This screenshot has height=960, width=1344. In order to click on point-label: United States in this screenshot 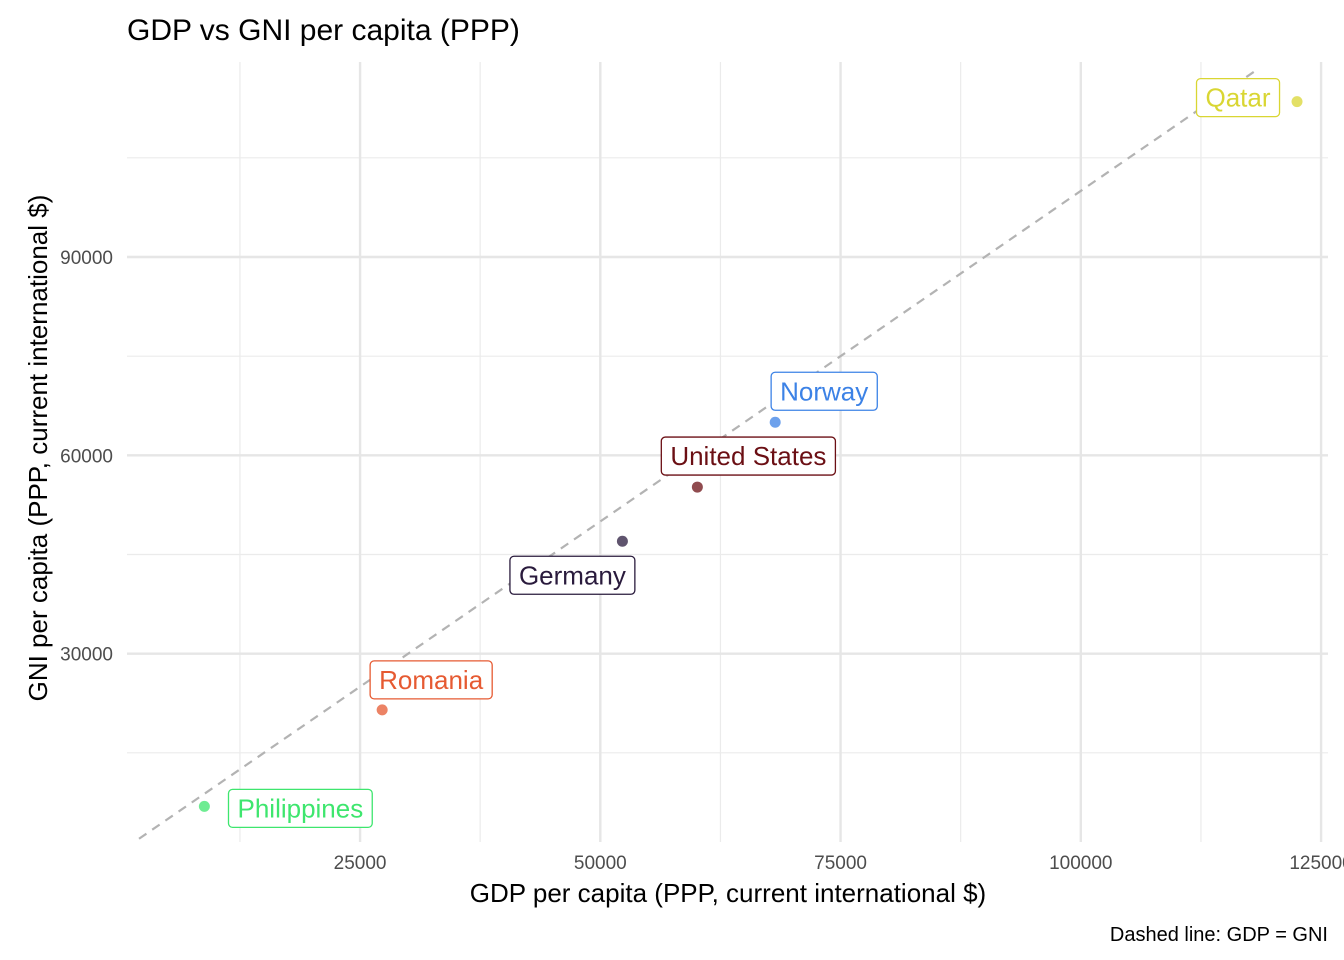, I will do `click(748, 456)`.